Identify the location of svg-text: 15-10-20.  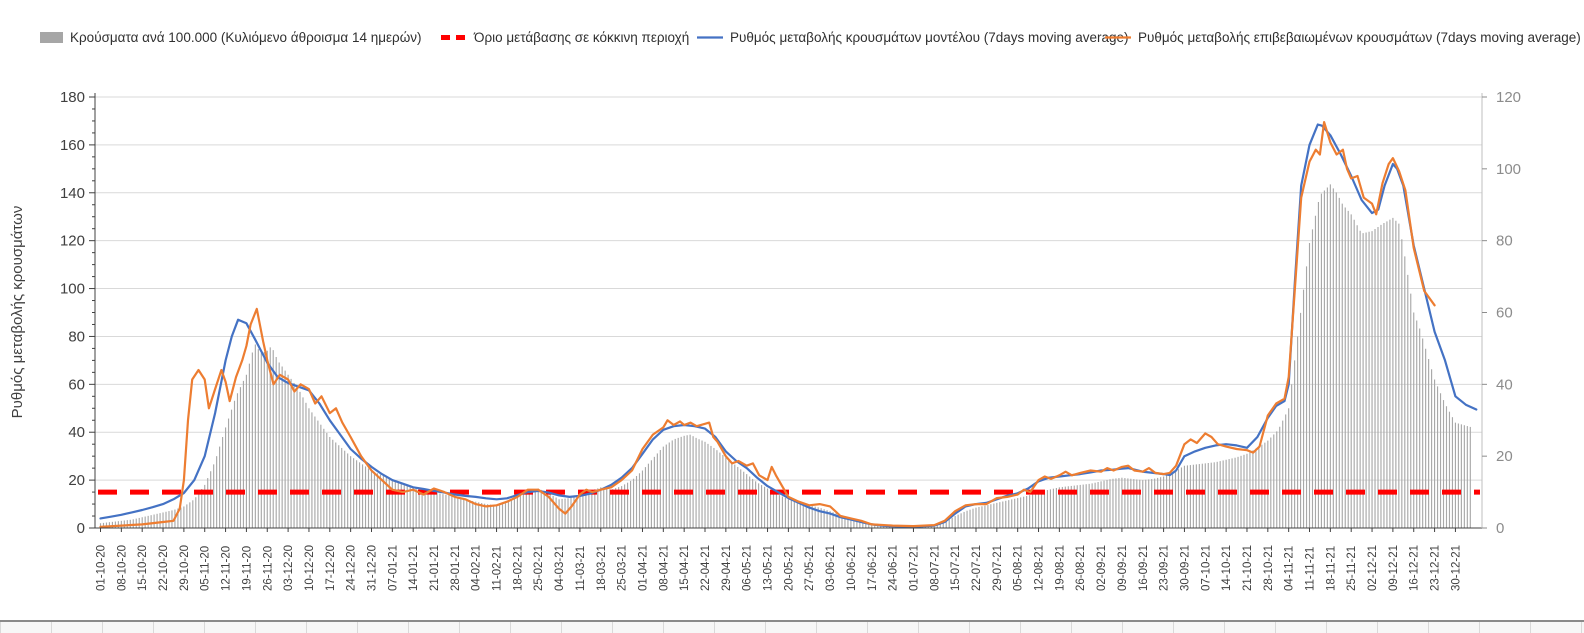
(143, 568).